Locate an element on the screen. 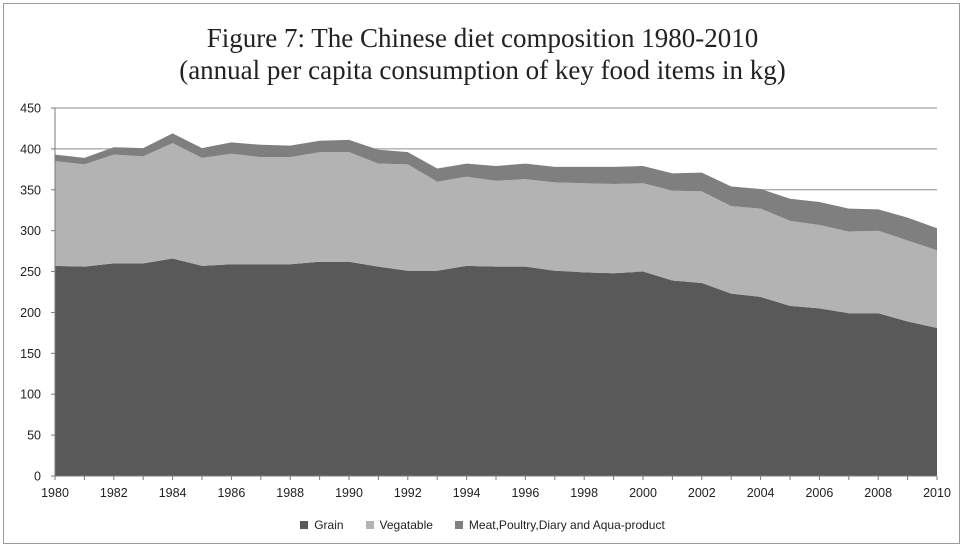 The height and width of the screenshot is (549, 965). legend-item-2: Meat,Poultry,Diary and Aqua-product is located at coordinates (559, 525).